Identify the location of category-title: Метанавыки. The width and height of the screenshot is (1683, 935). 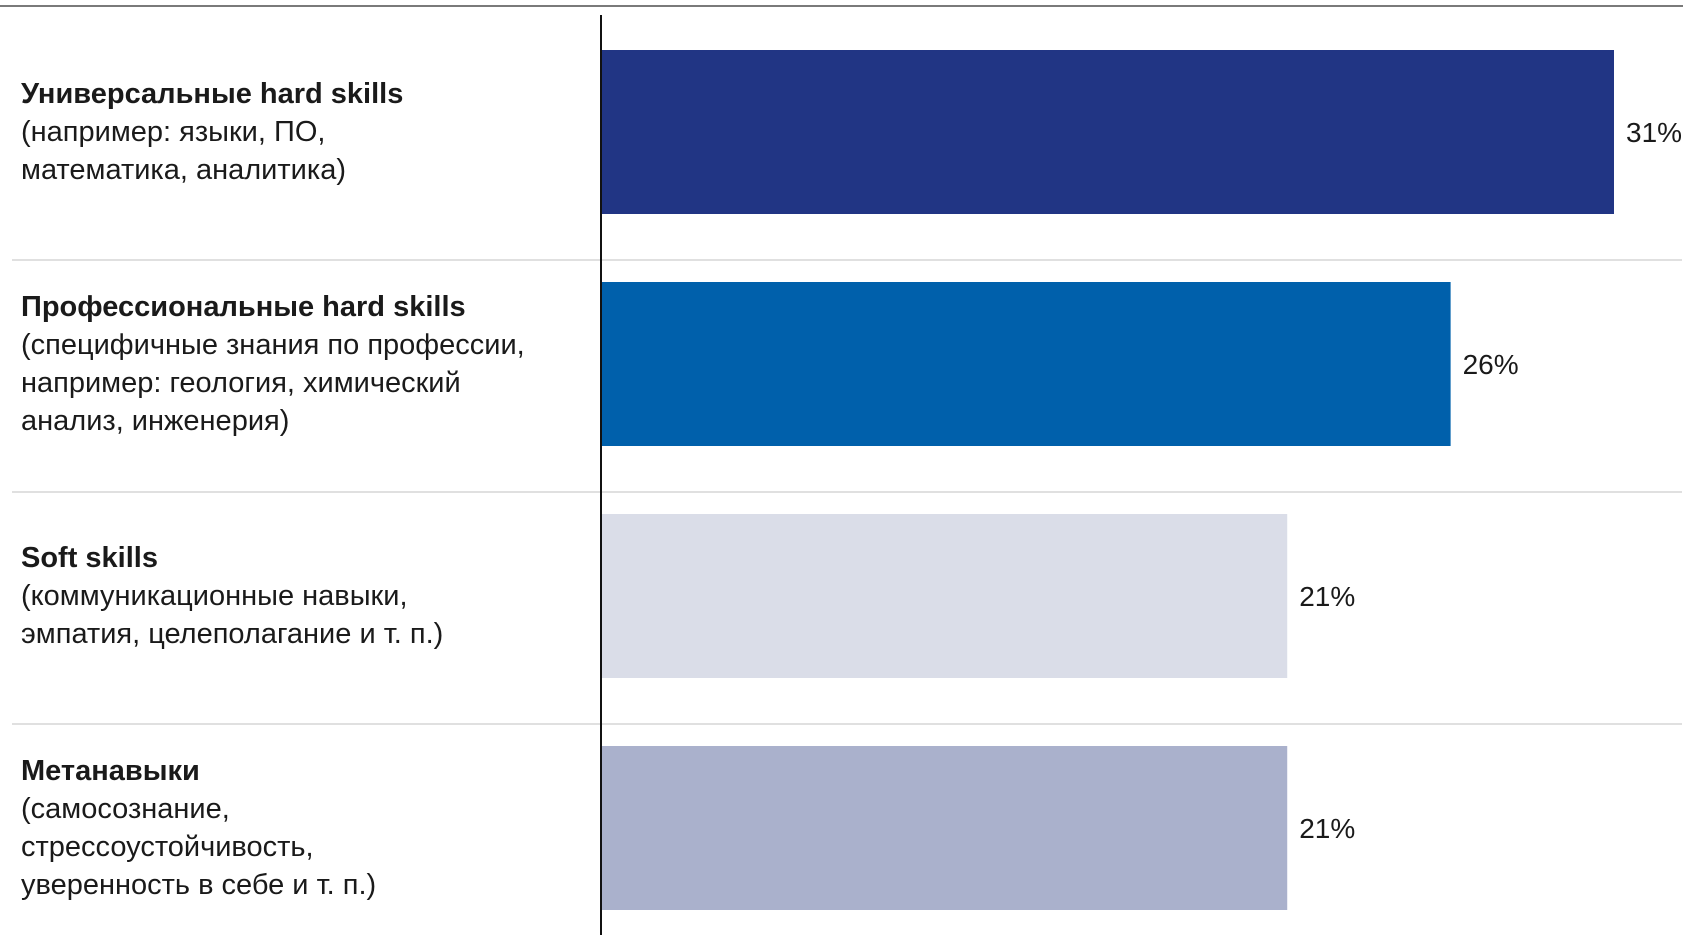
(110, 771).